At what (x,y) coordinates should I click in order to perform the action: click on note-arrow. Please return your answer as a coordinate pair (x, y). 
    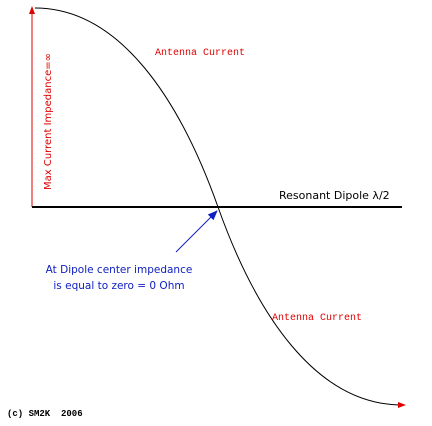
    Looking at the image, I should click on (196, 231).